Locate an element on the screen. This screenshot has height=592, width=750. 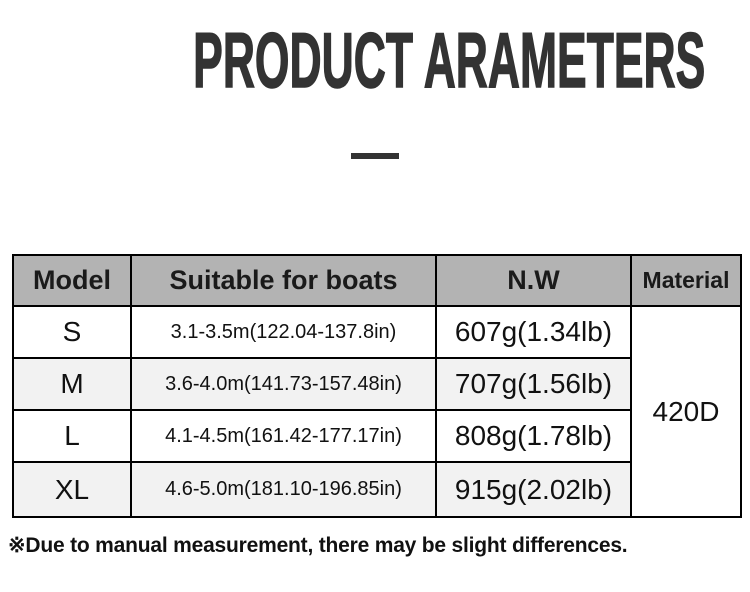
boats-range-value: 4.6-5.0m(181.10-196.85in) is located at coordinates (283, 489).